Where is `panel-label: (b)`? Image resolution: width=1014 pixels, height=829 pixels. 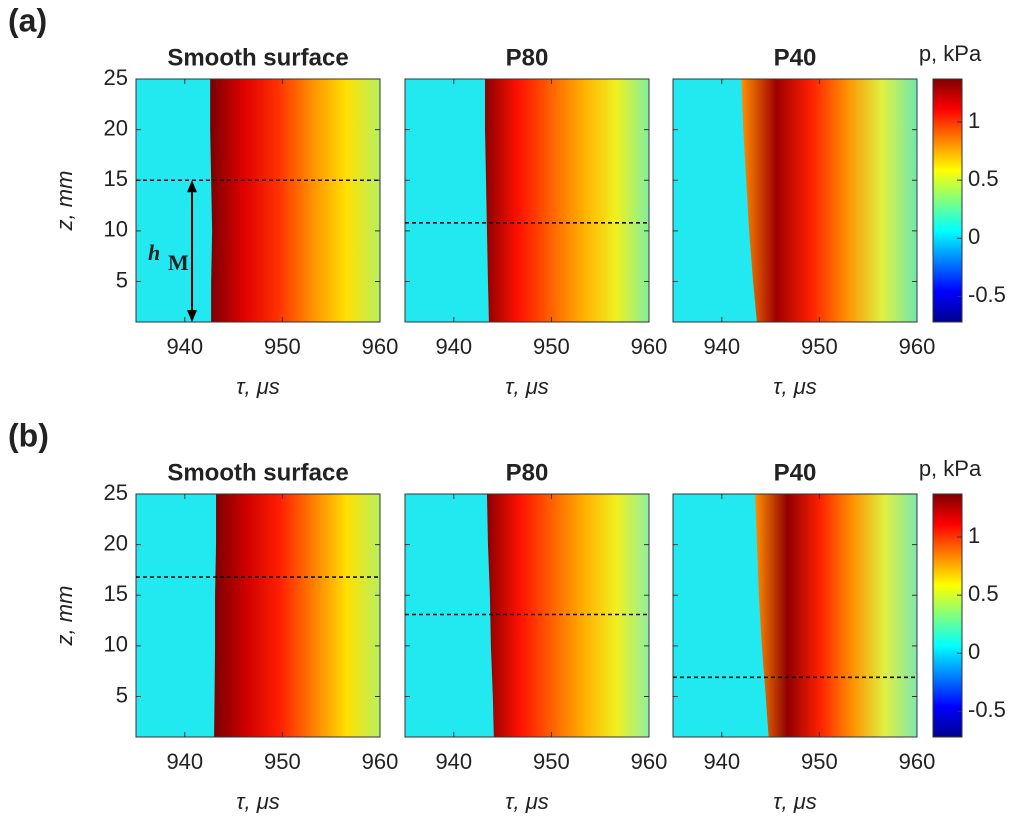 panel-label: (b) is located at coordinates (28, 435).